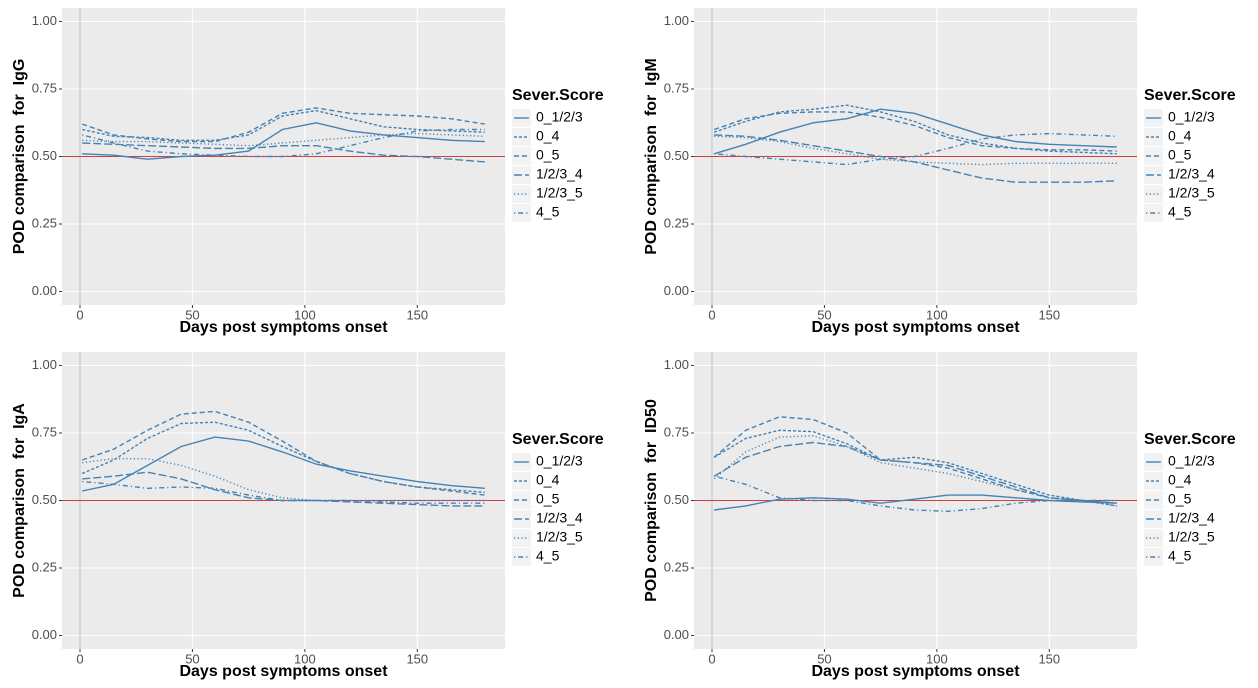 The width and height of the screenshot is (1258, 688). Describe the element at coordinates (651, 156) in the screenshot. I see `y-axis-title: POD comparison for IgM` at that location.